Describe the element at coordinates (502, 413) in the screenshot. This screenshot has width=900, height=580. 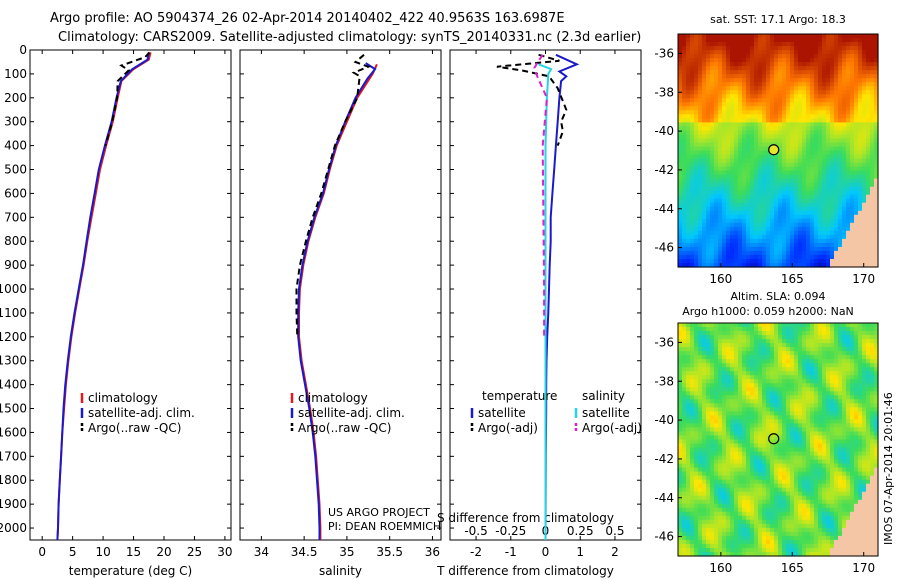
I see `legend-label: satellite` at that location.